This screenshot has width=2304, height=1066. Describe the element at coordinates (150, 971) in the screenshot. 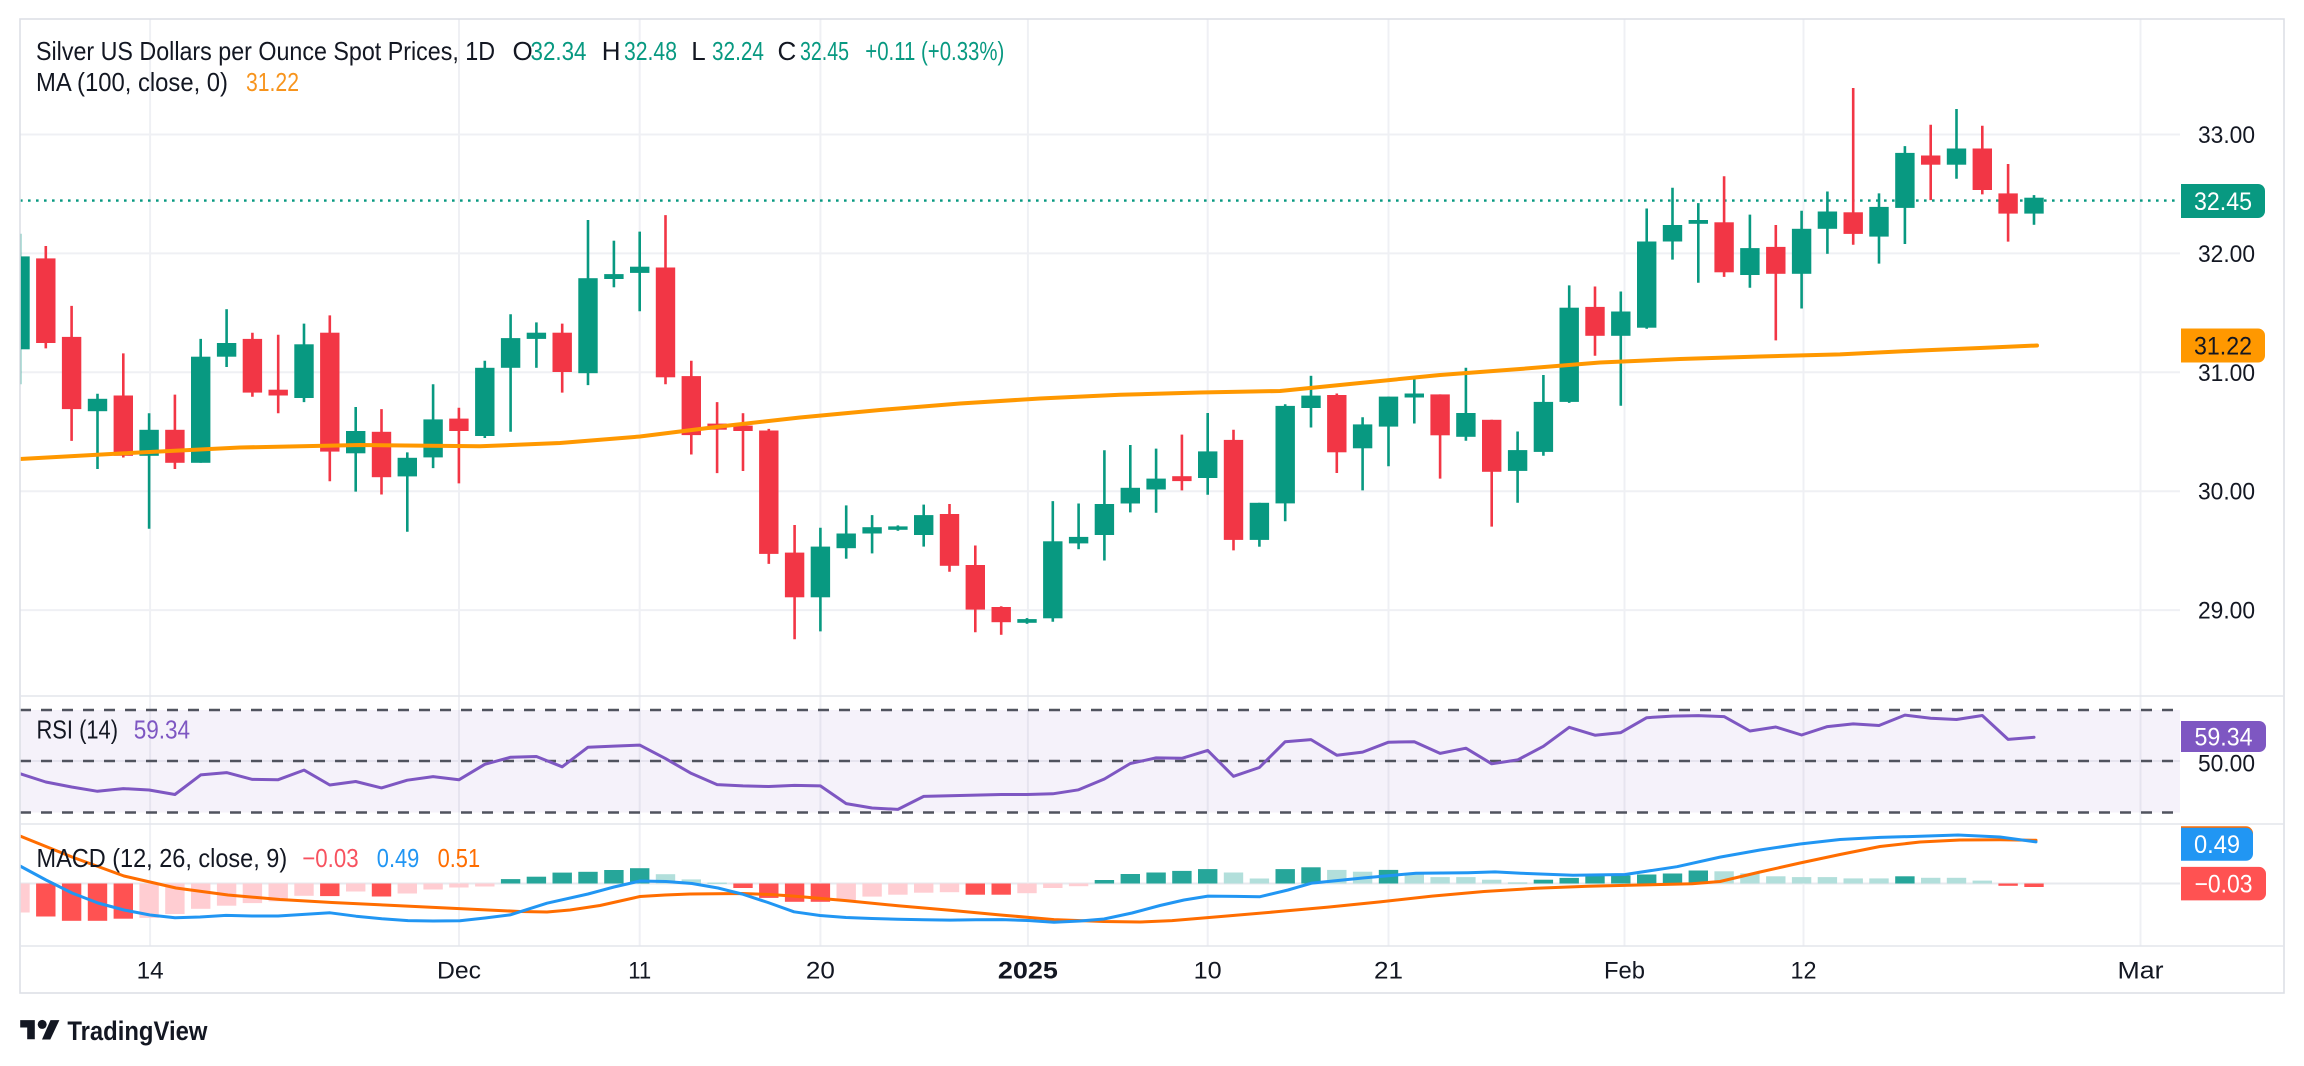

I see `svg-text: 14` at that location.